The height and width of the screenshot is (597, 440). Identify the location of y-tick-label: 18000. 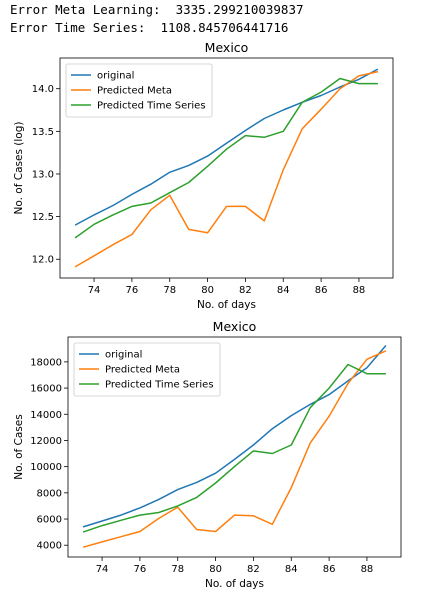
(46, 362).